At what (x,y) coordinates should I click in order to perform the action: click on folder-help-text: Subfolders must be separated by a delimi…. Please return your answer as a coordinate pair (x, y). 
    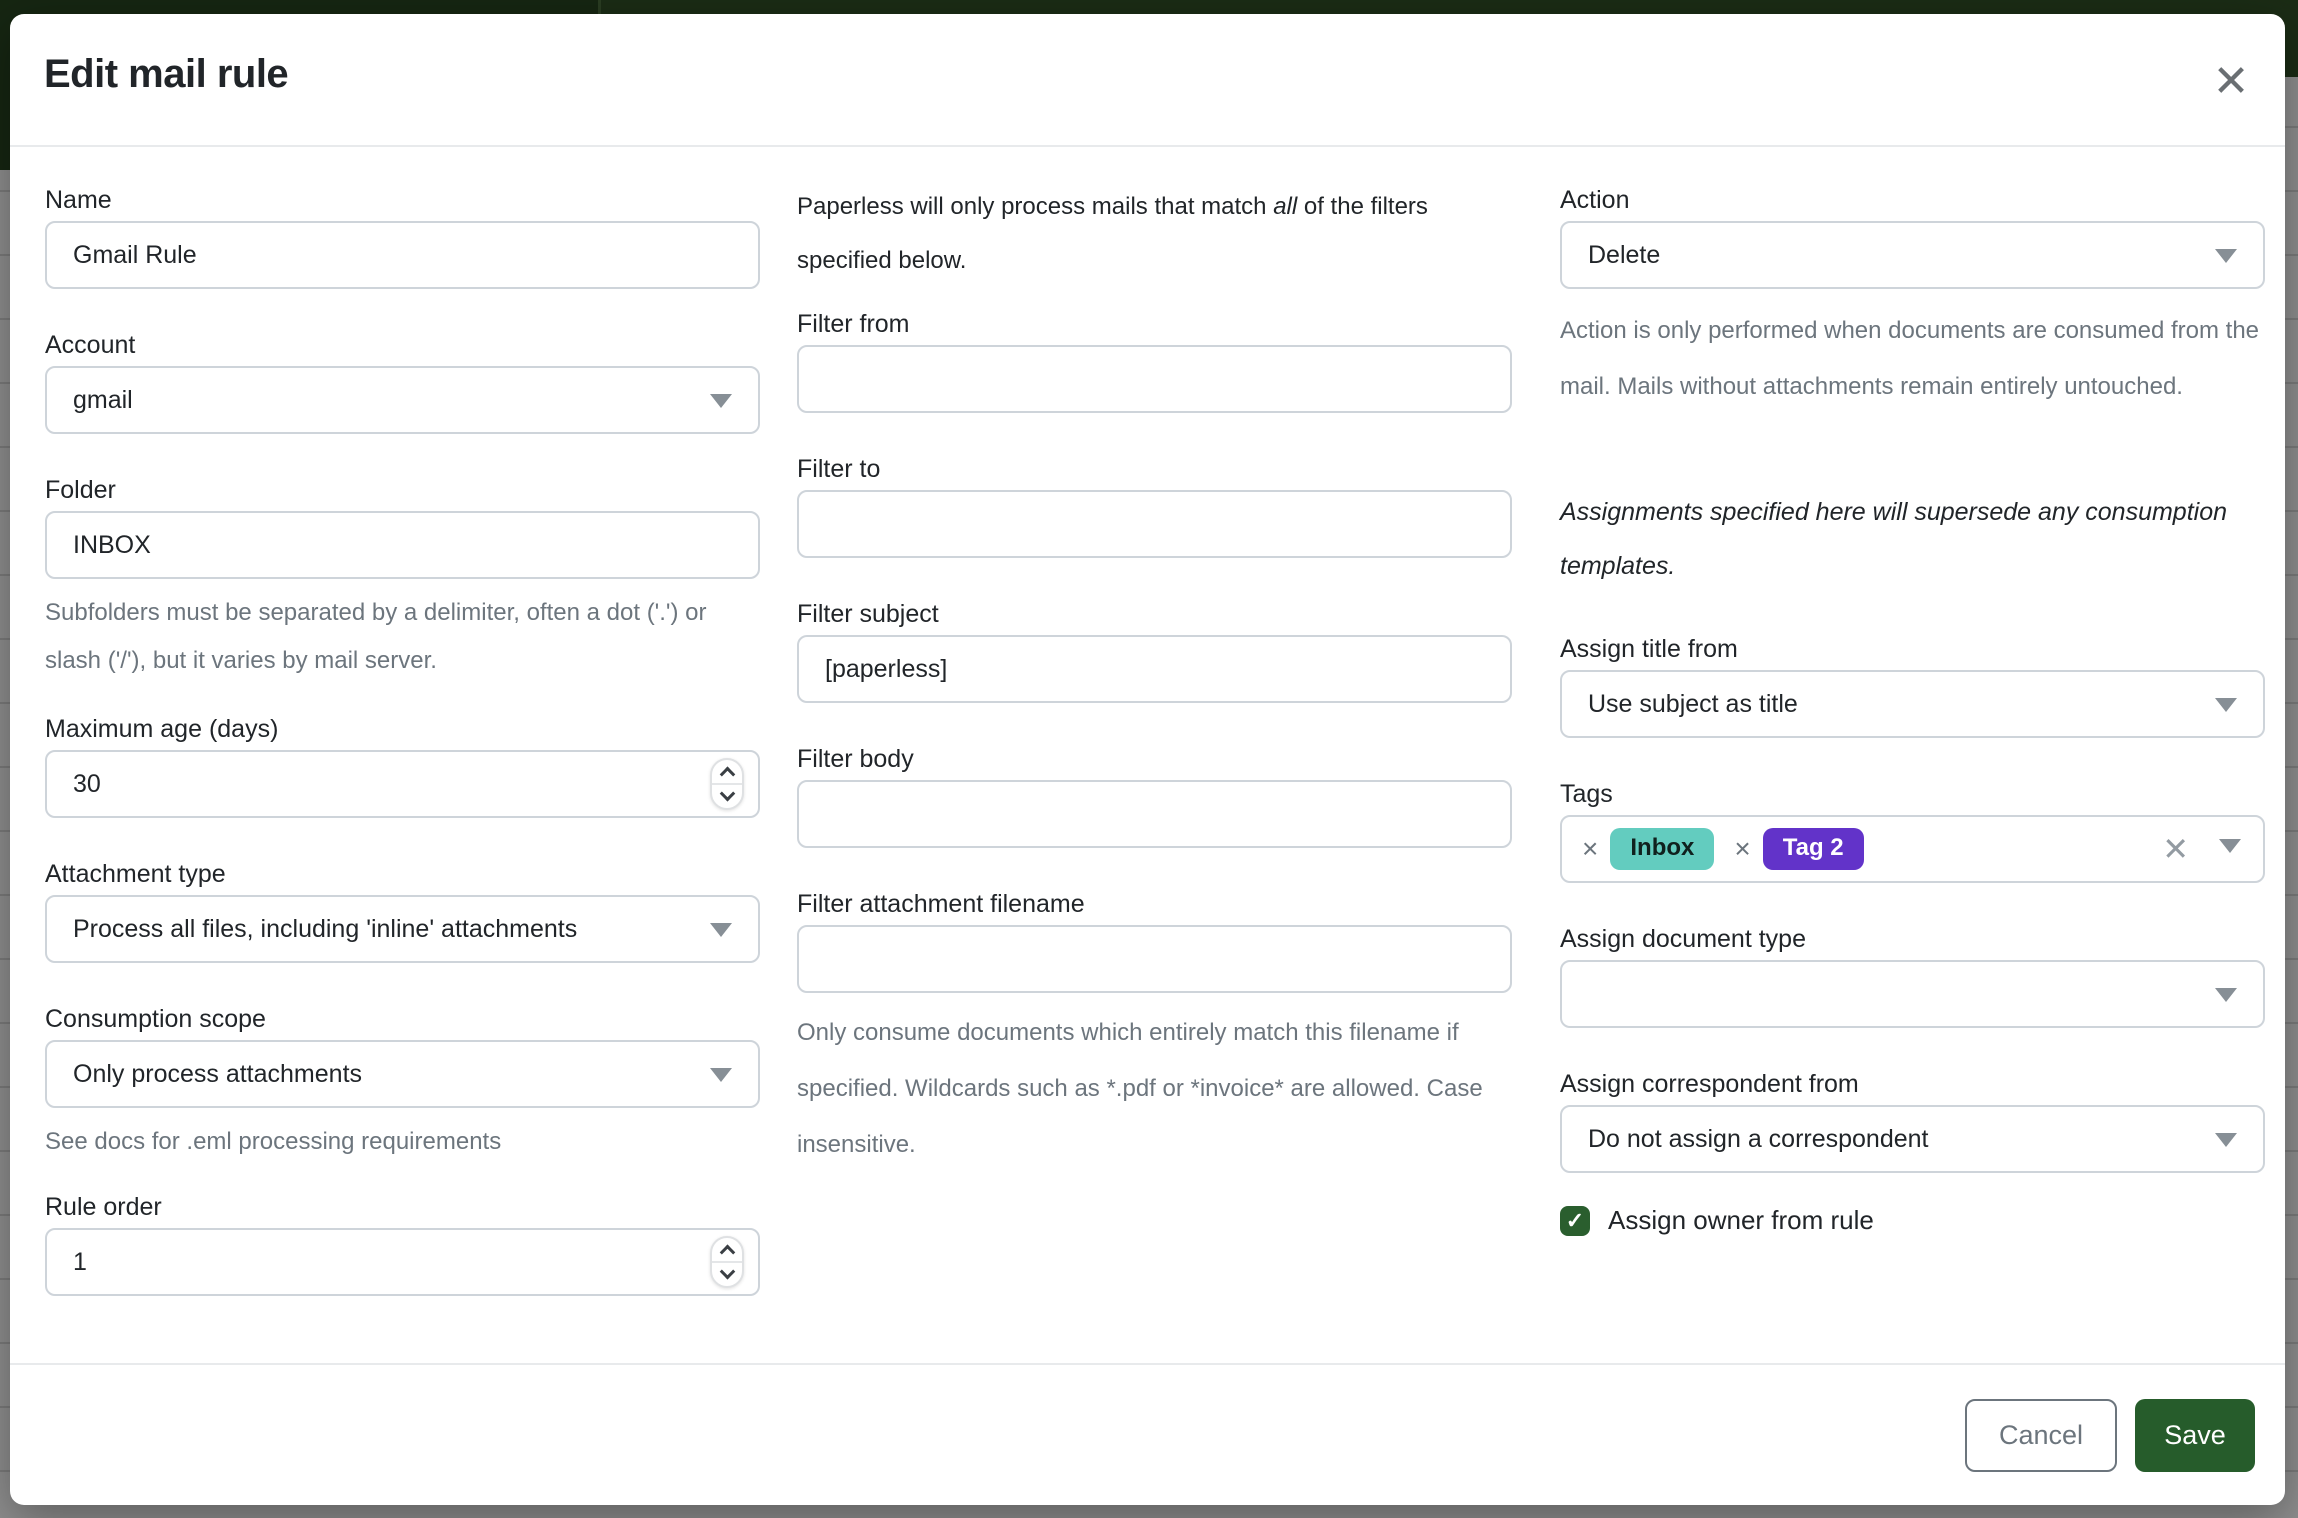
    Looking at the image, I should click on (376, 636).